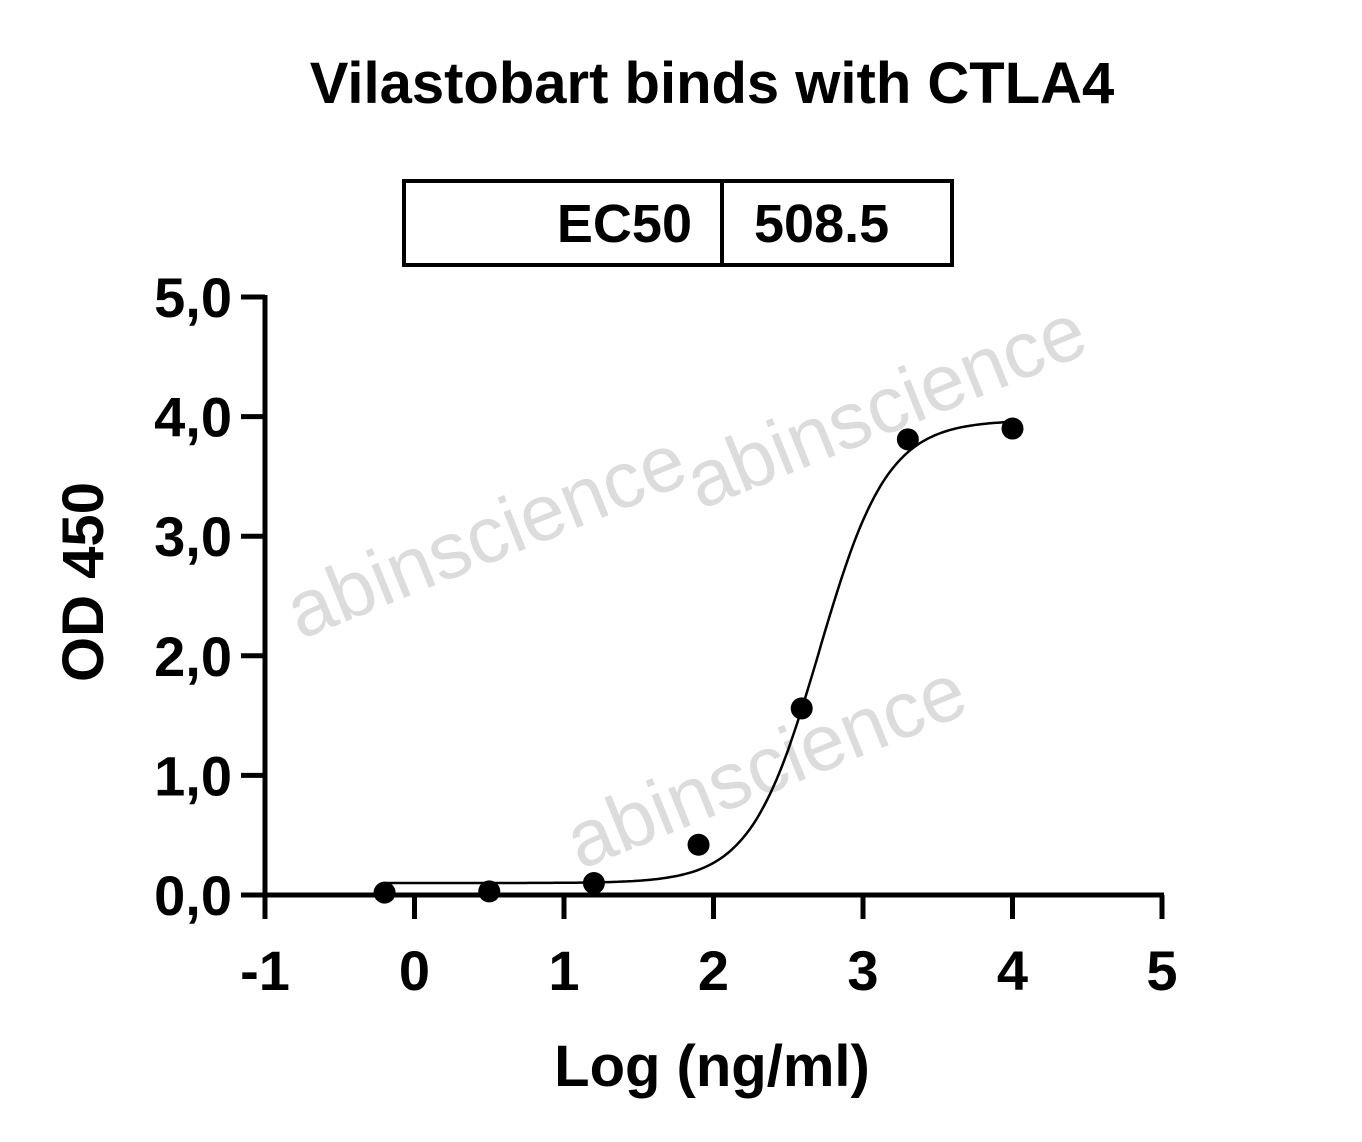 This screenshot has width=1362, height=1142. What do you see at coordinates (563, 970) in the screenshot?
I see `x-tick-label: 1` at bounding box center [563, 970].